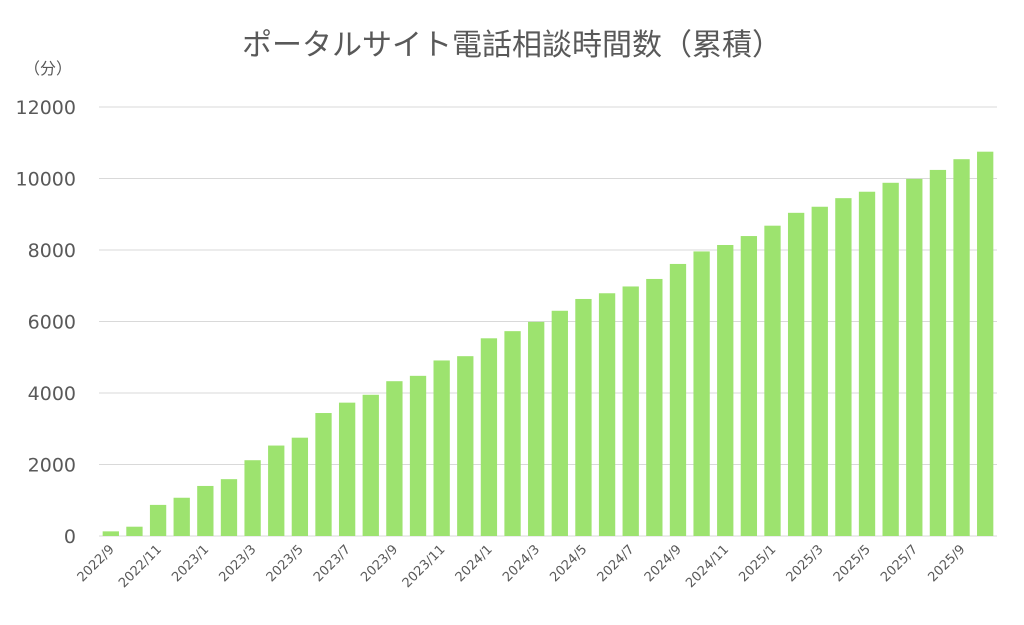 The image size is (1024, 625). What do you see at coordinates (852, 563) in the screenshot?
I see `x-tick-label: 2025/5` at bounding box center [852, 563].